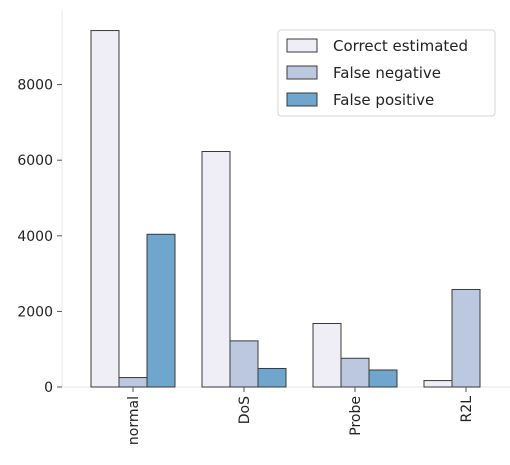  I want to click on x-tick-label-r2l: R2L, so click(467, 409).